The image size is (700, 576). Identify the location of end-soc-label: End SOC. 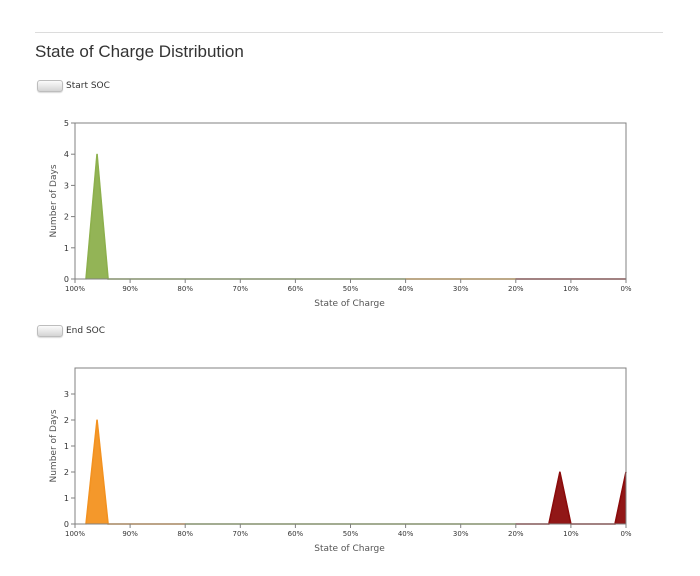
(86, 331).